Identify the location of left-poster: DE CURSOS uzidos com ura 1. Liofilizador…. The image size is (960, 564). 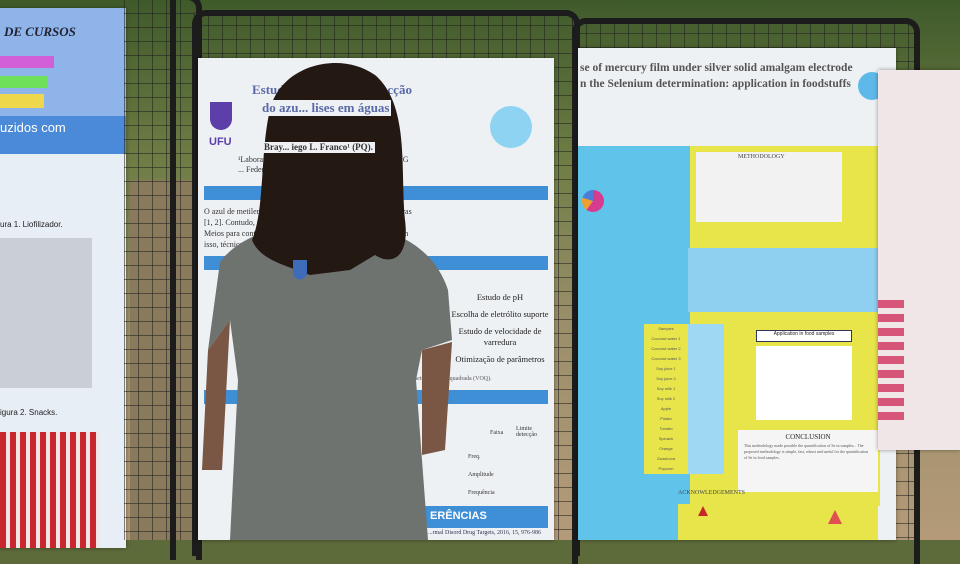
(63, 278).